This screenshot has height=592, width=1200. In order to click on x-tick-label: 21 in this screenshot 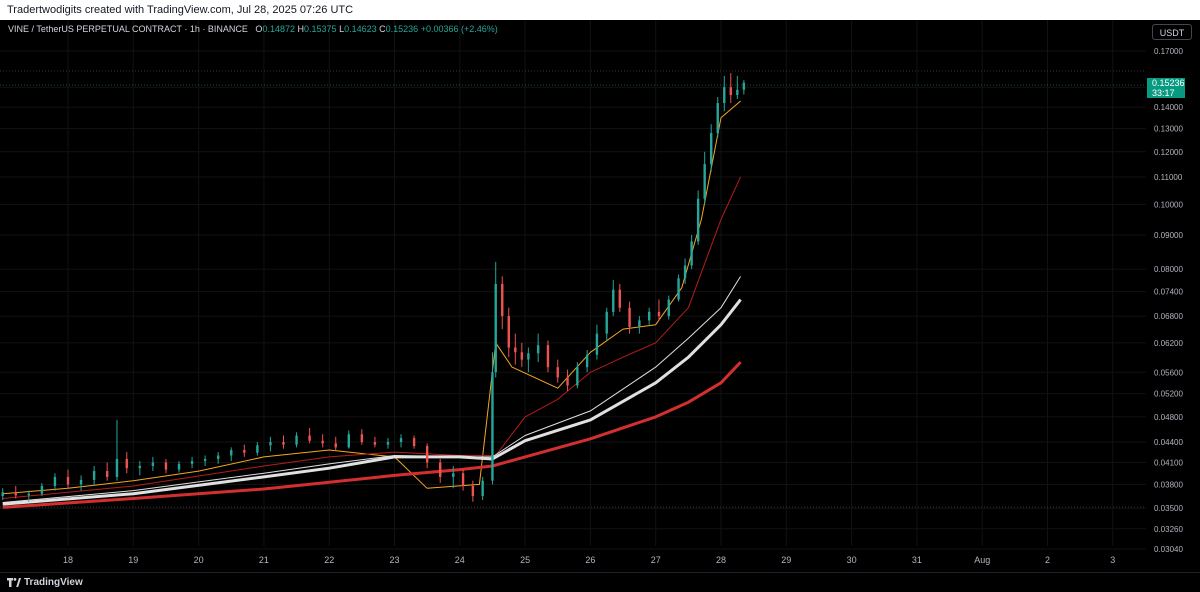, I will do `click(264, 560)`.